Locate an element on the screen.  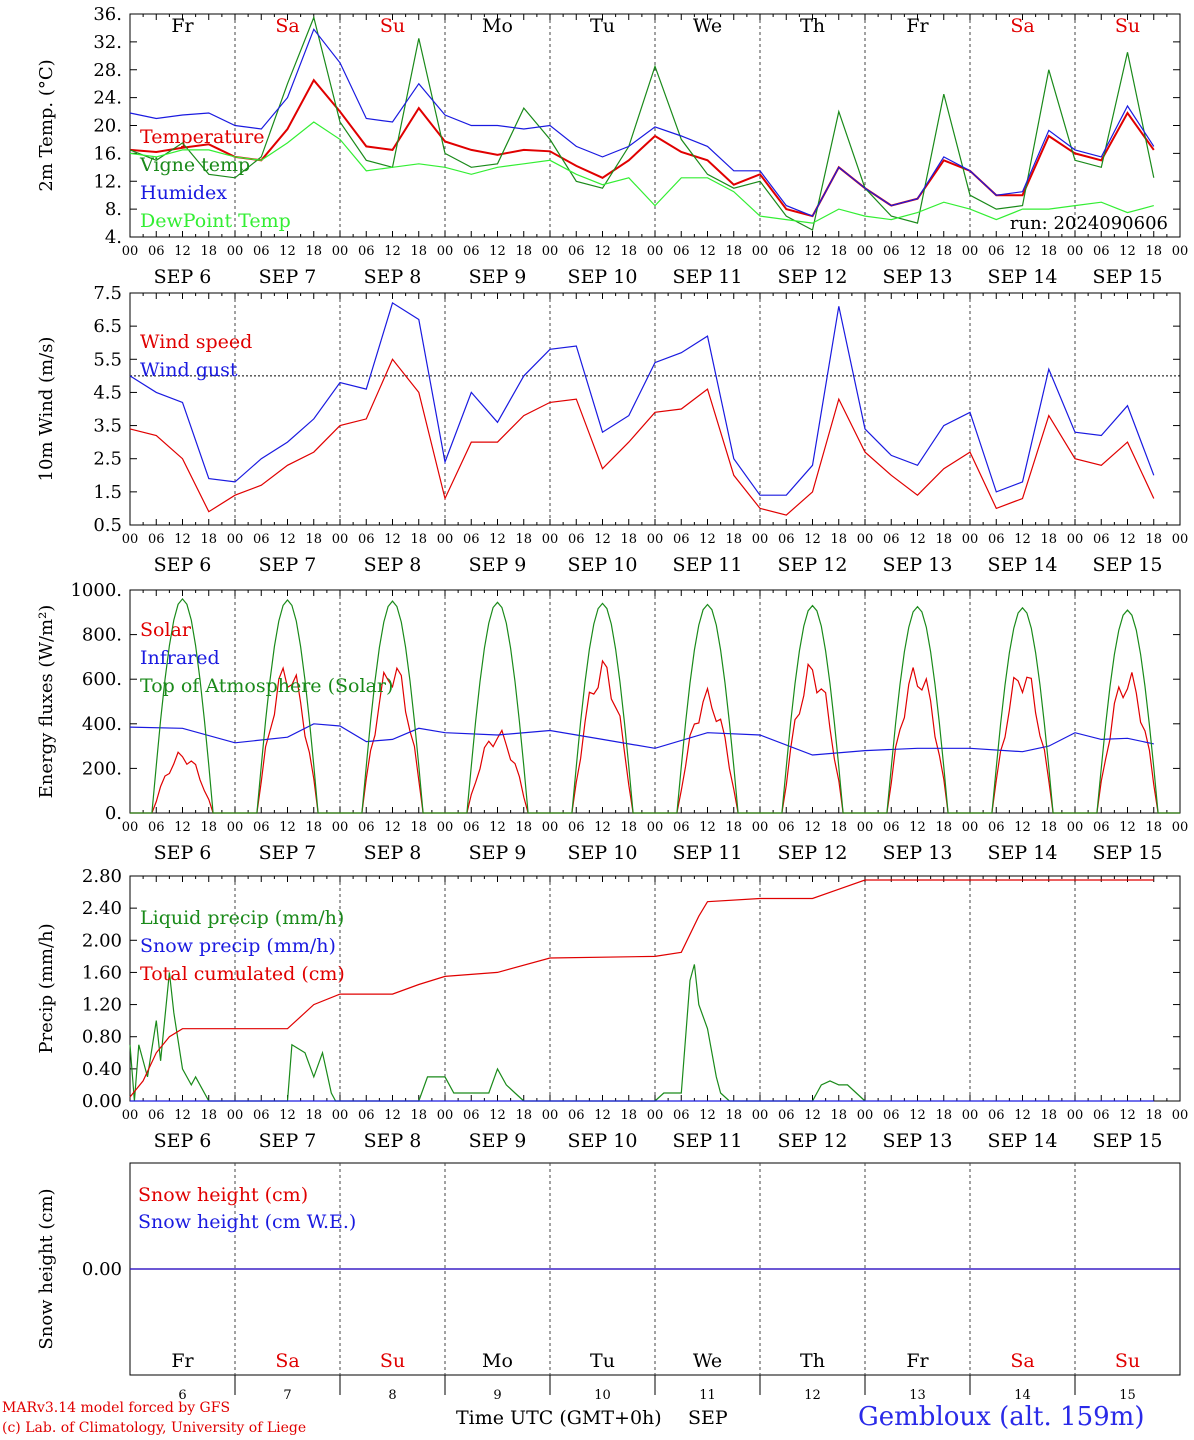
y-tick-label: 3.5 is located at coordinates (107, 426).